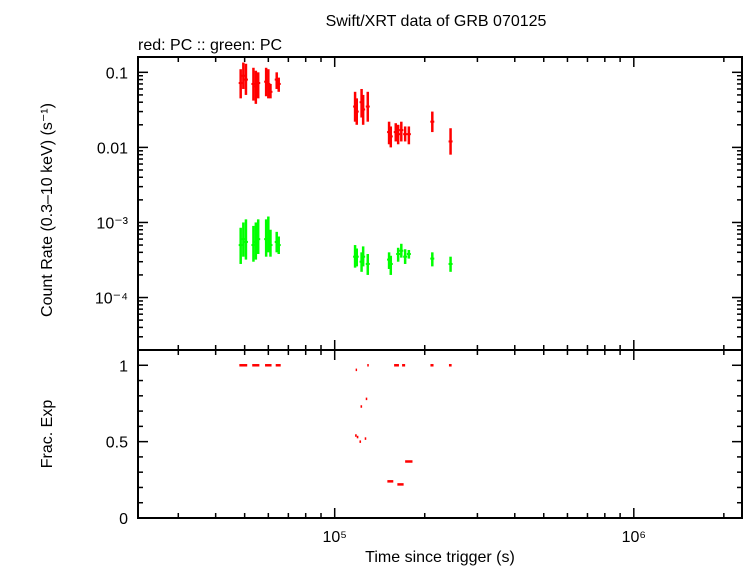 The height and width of the screenshot is (573, 746). I want to click on y-tick-label: 0.01, so click(112, 148).